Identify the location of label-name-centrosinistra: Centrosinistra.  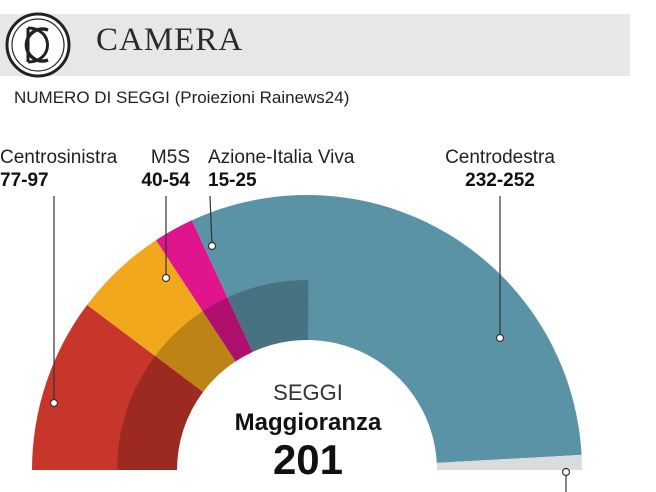
(59, 157).